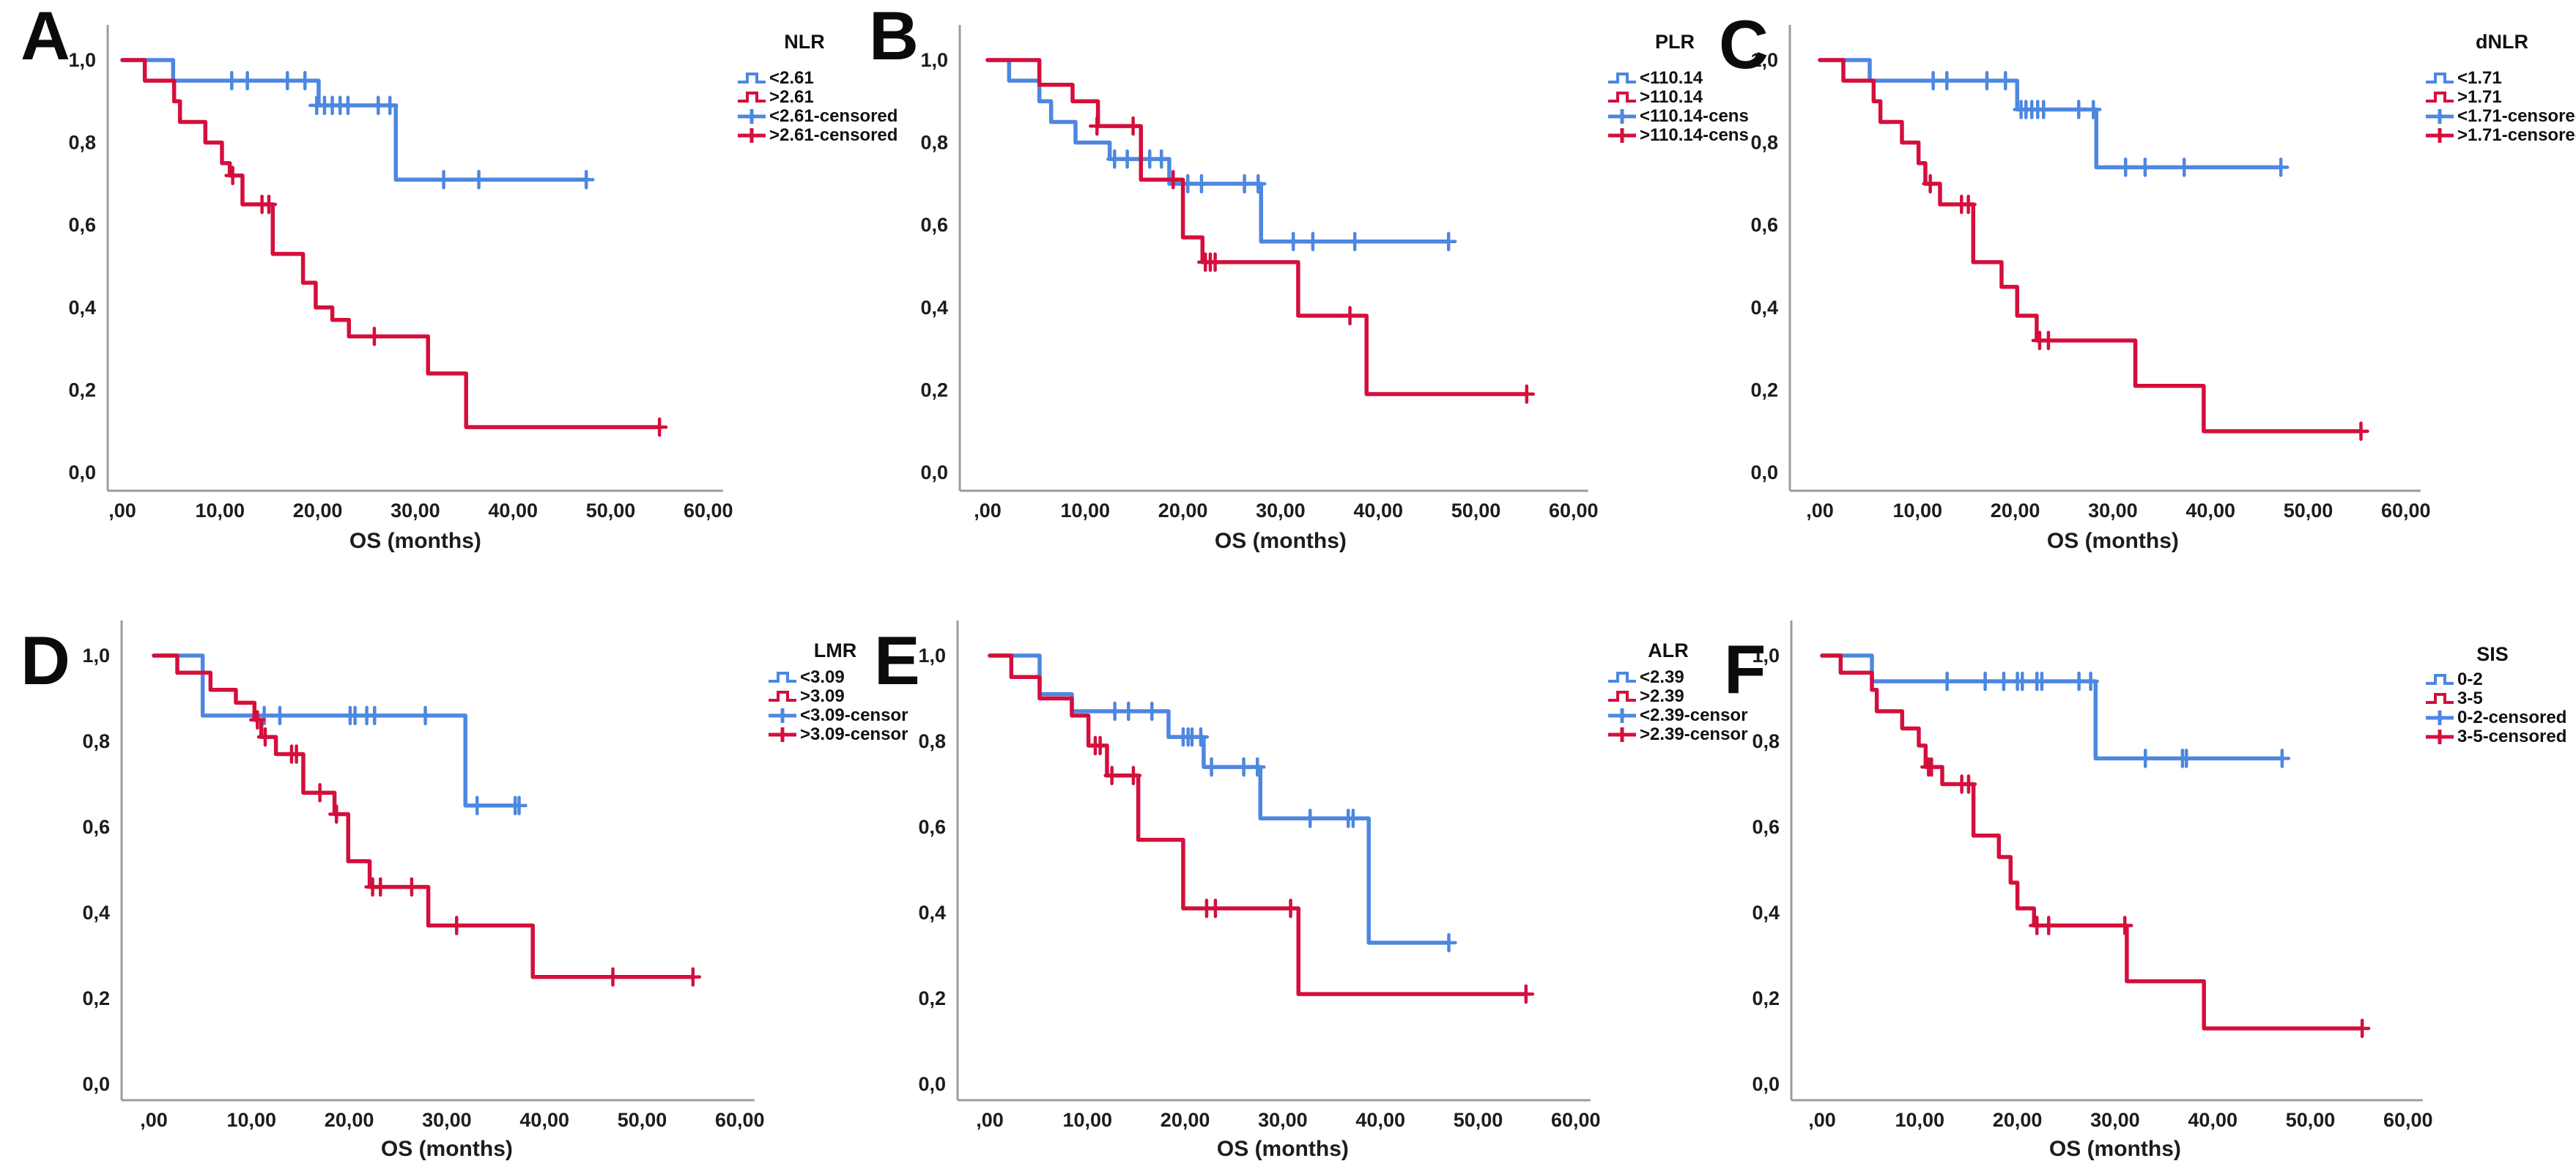  What do you see at coordinates (2113, 511) in the screenshot?
I see `x-tick-label: 30,00` at bounding box center [2113, 511].